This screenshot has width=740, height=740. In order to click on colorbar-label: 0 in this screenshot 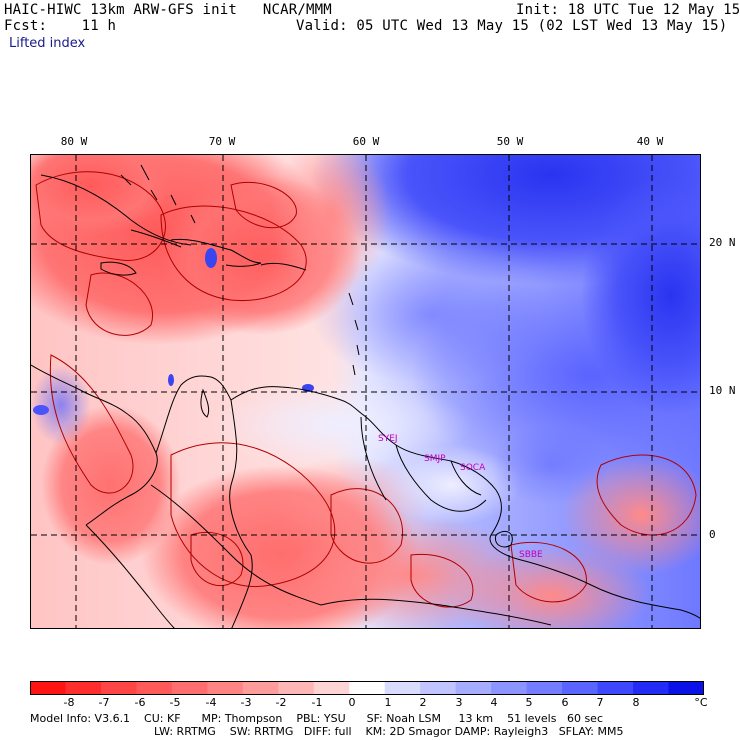, I will do `click(352, 702)`.